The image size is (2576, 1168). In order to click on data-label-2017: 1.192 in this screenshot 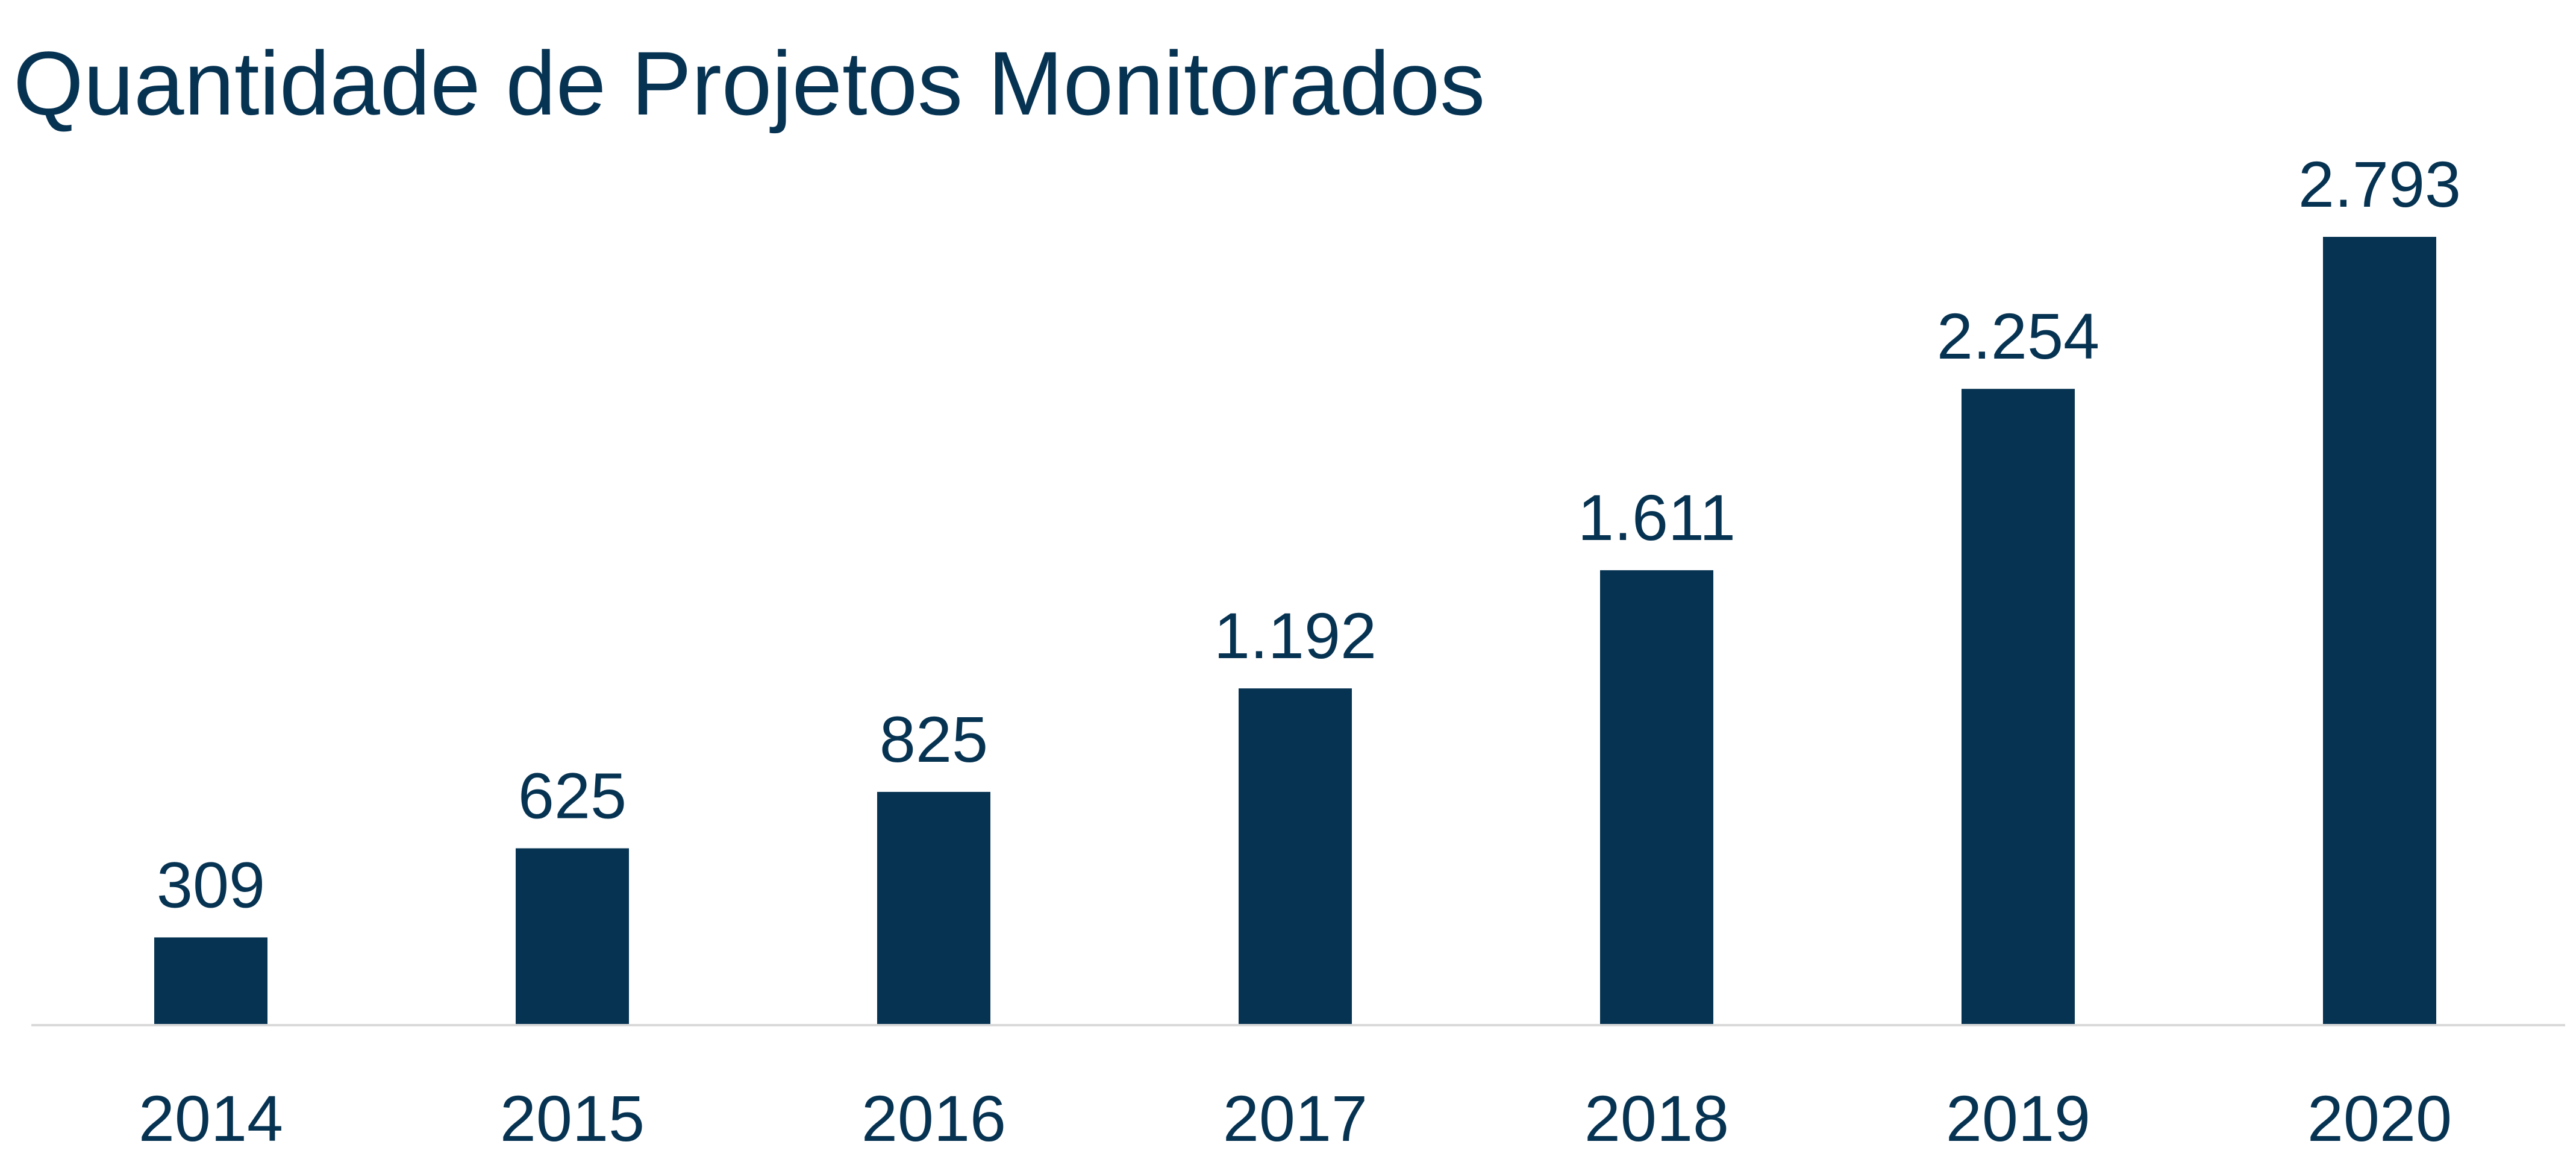, I will do `click(1295, 636)`.